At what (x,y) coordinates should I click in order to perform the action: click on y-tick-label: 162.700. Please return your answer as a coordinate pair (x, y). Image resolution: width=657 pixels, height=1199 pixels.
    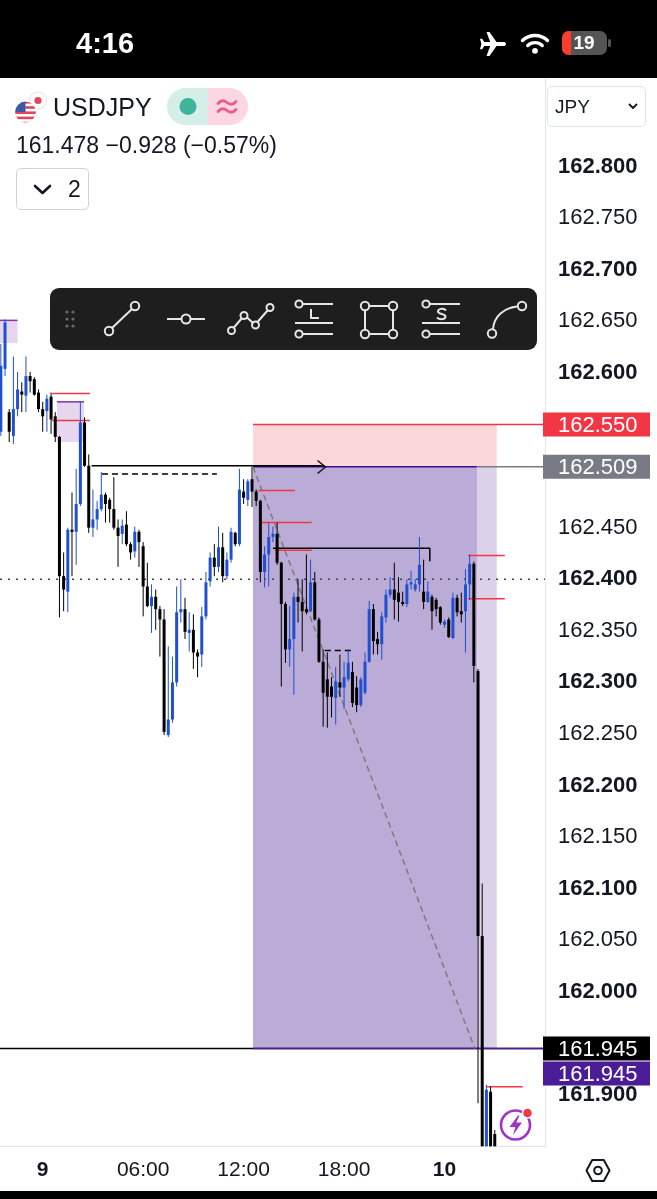
    Looking at the image, I should click on (598, 268).